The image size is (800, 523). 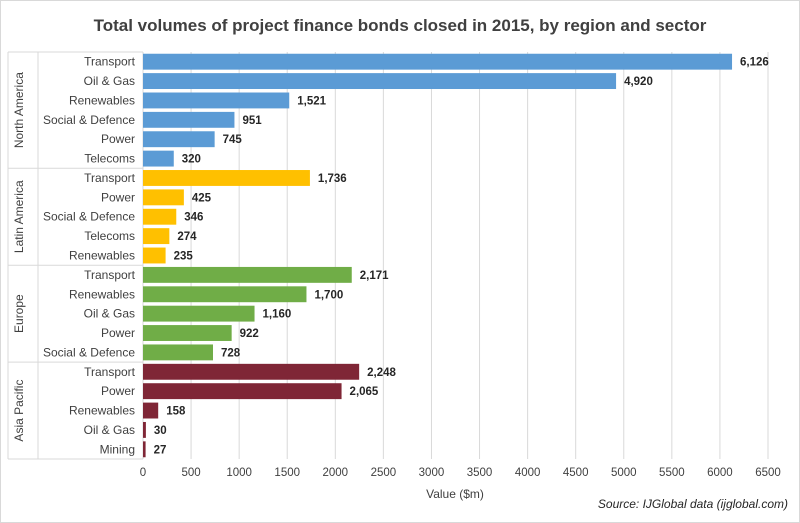 What do you see at coordinates (252, 121) in the screenshot?
I see `data-label: 951` at bounding box center [252, 121].